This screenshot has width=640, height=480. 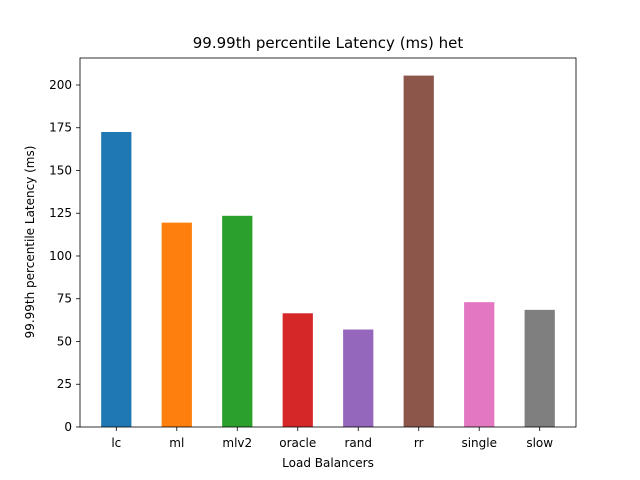 What do you see at coordinates (297, 443) in the screenshot?
I see `x-tick-label: oracle` at bounding box center [297, 443].